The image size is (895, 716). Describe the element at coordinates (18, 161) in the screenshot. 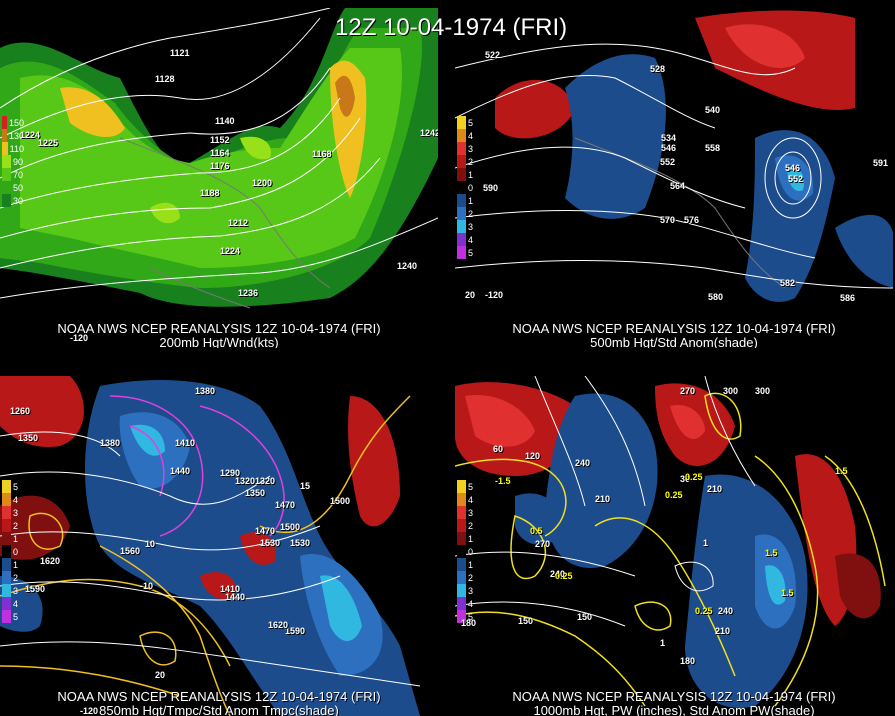

I see `legend-label: 90` at that location.